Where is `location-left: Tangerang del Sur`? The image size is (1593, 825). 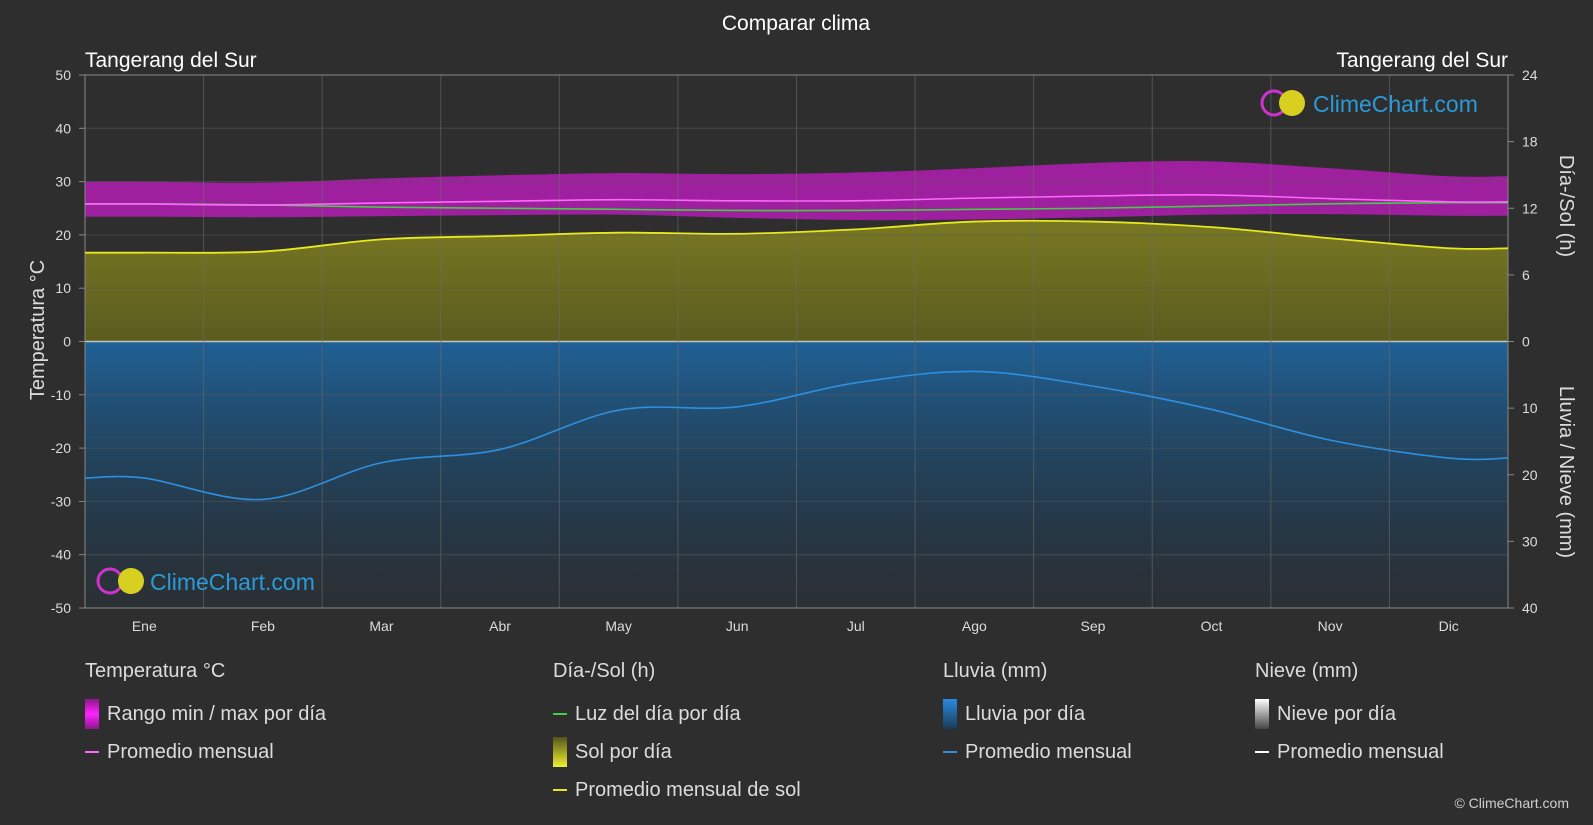 location-left: Tangerang del Sur is located at coordinates (171, 60).